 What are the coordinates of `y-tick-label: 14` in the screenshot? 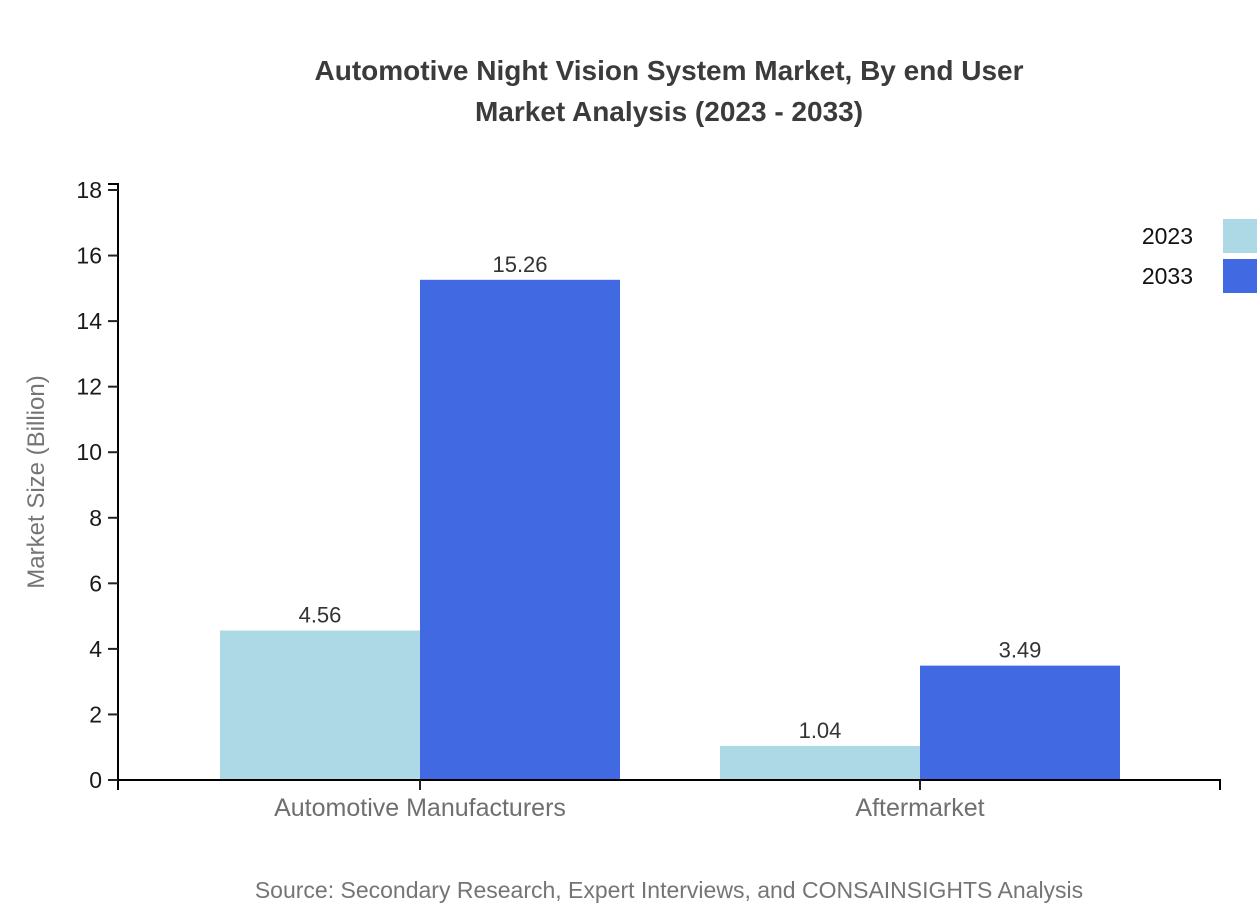 It's located at (89, 321).